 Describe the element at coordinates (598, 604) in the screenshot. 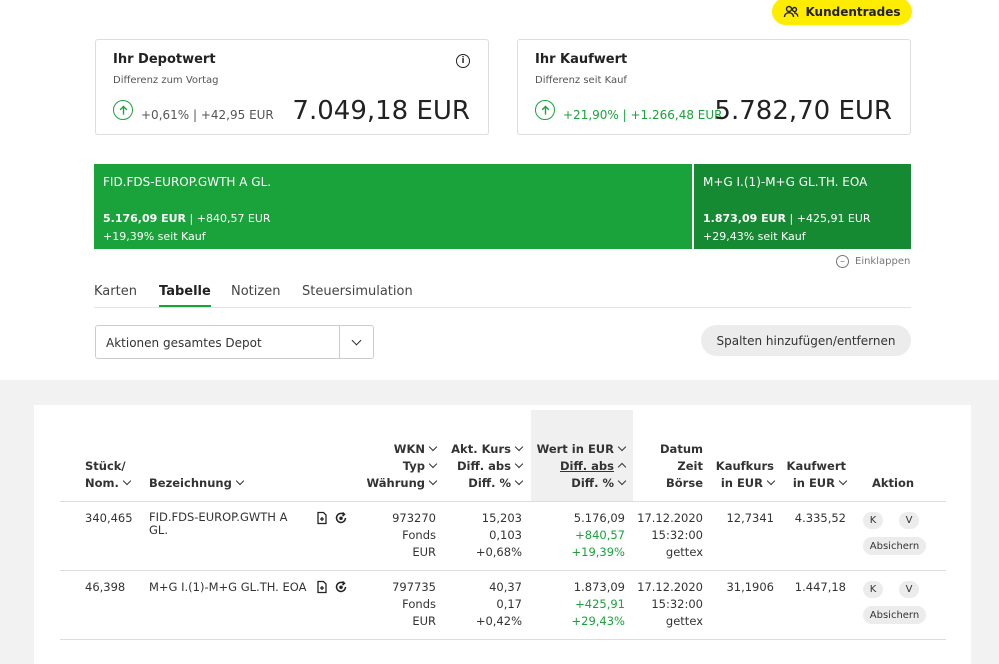

I see `cell-wert: 1.873,09 +425,91 +29,43%` at that location.